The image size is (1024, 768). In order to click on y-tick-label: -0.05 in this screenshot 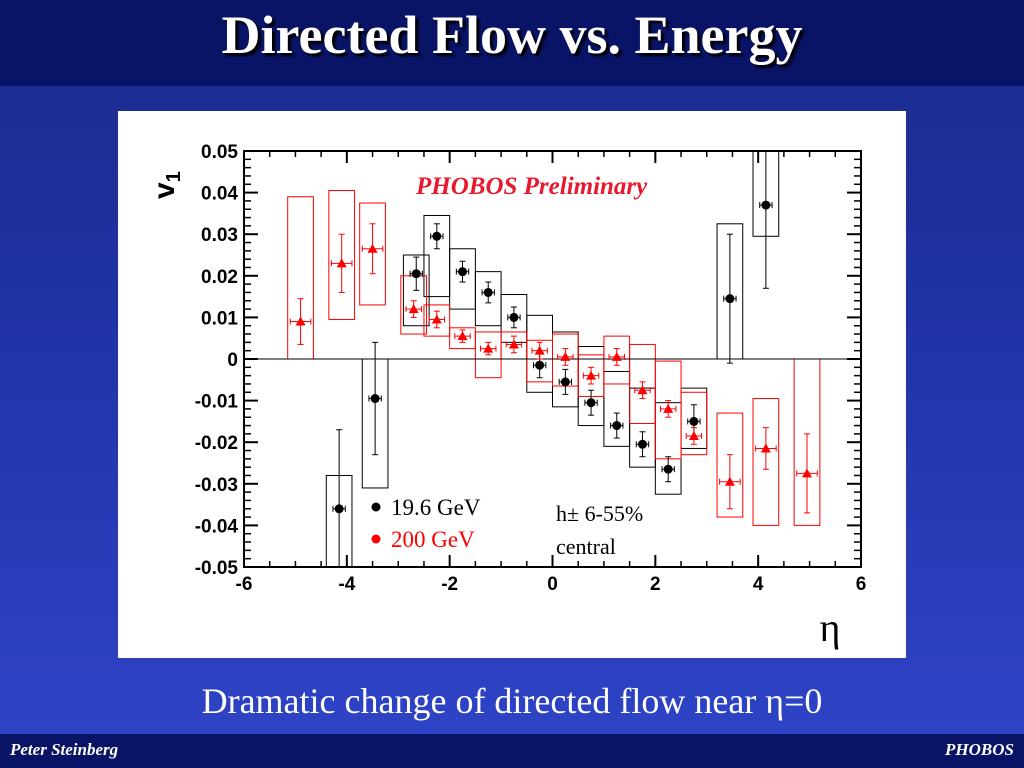, I will do `click(217, 568)`.